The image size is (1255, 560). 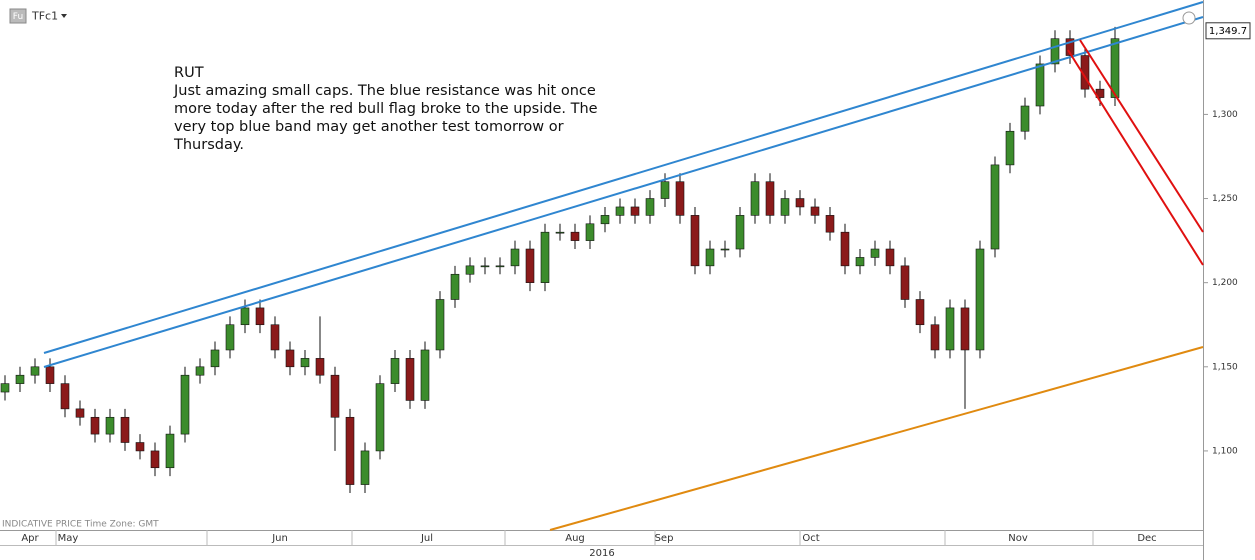 What do you see at coordinates (575, 538) in the screenshot?
I see `x-tick-label: Aug` at bounding box center [575, 538].